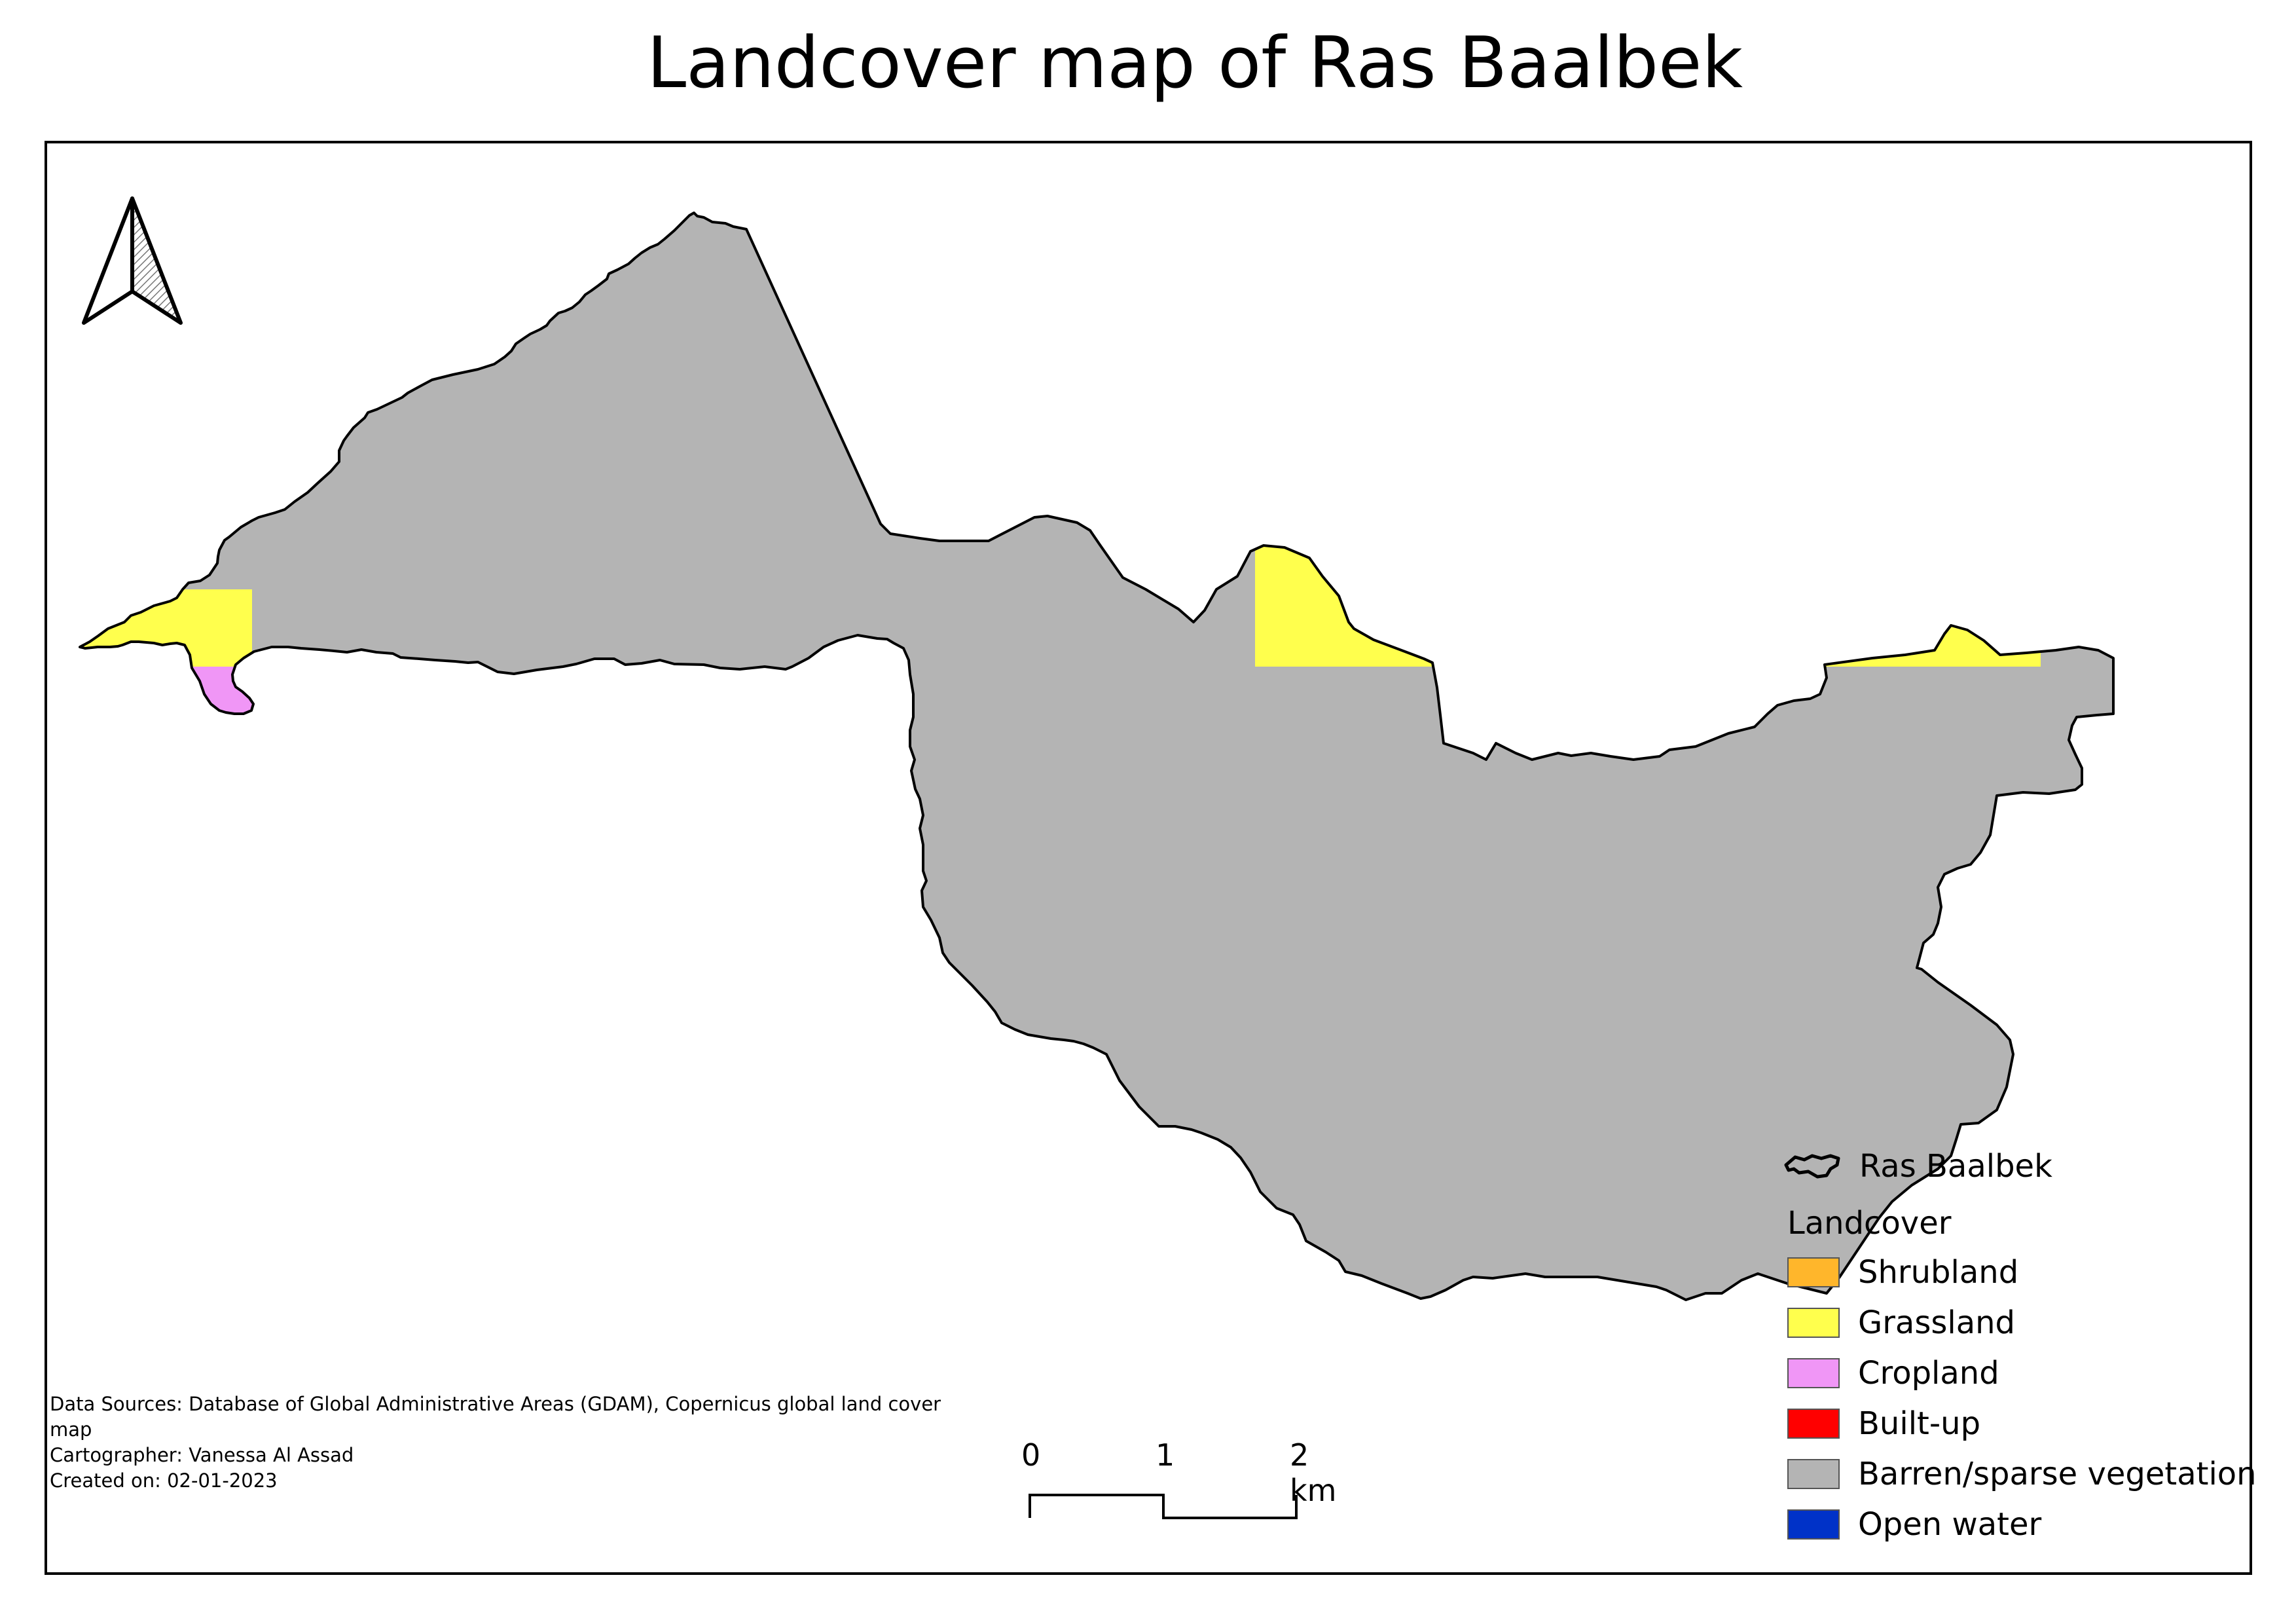 Image resolution: width=2296 pixels, height=1624 pixels. I want to click on map-title: Landcover map of Ras Baalbek, so click(1194, 63).